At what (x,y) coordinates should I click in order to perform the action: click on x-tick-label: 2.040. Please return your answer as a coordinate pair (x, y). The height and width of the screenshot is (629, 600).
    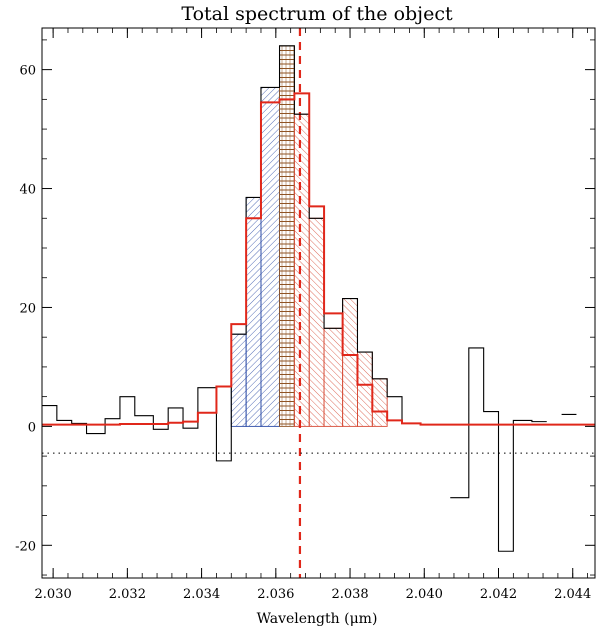
    Looking at the image, I should click on (424, 594).